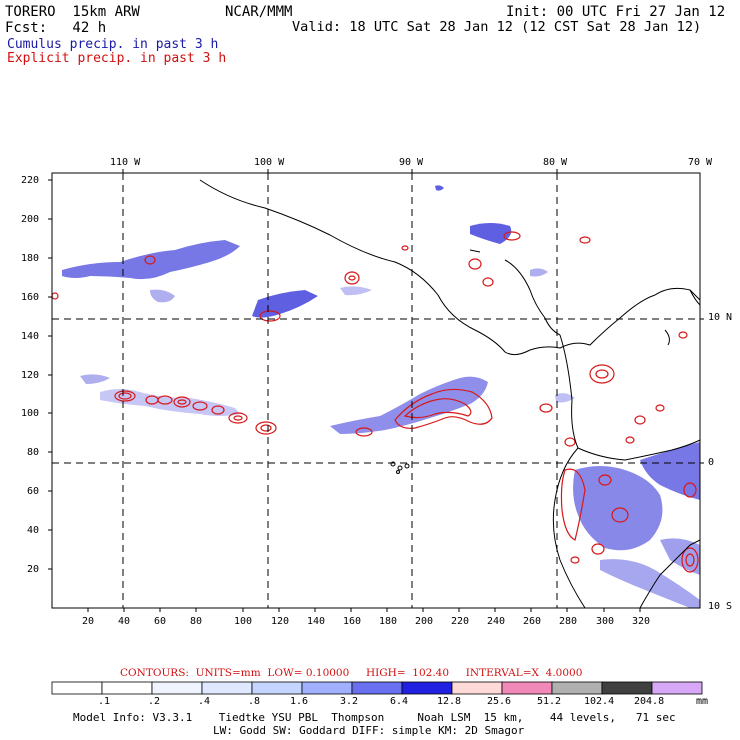  I want to click on colorbar-label: 51.2, so click(549, 701).